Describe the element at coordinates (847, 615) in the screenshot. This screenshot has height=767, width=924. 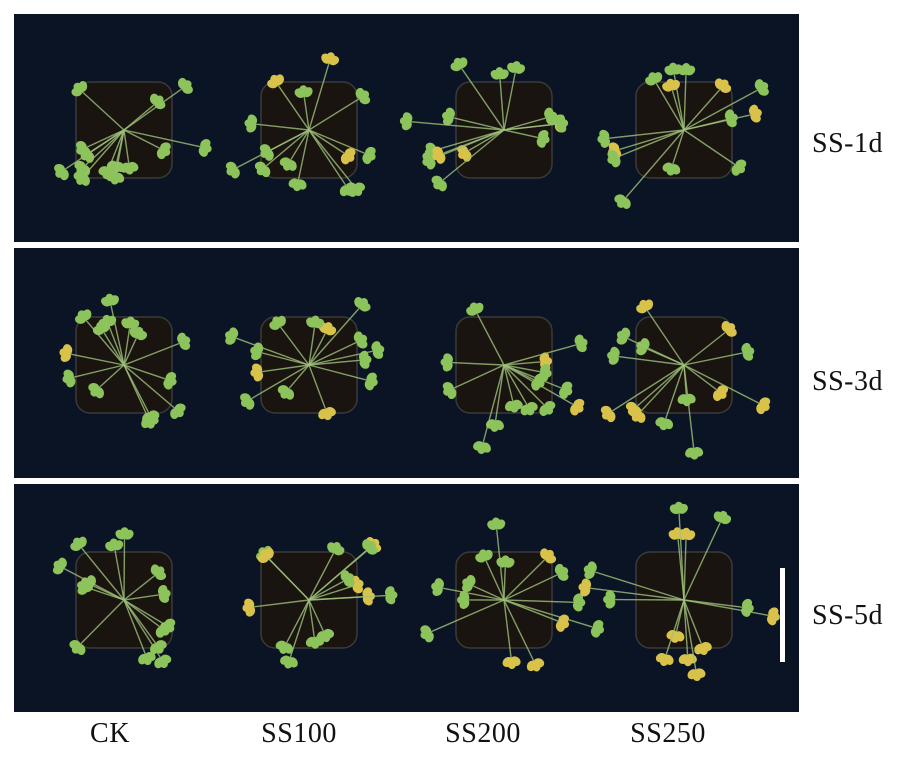
I see `row-label-ss-5d: SS-5d` at that location.